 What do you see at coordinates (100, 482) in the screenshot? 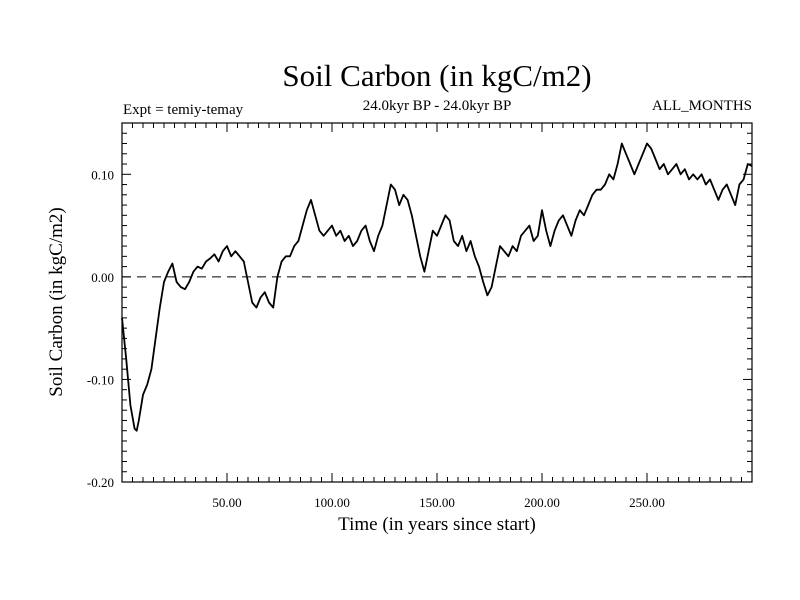
I see `y-tick-label: -0.20` at bounding box center [100, 482].